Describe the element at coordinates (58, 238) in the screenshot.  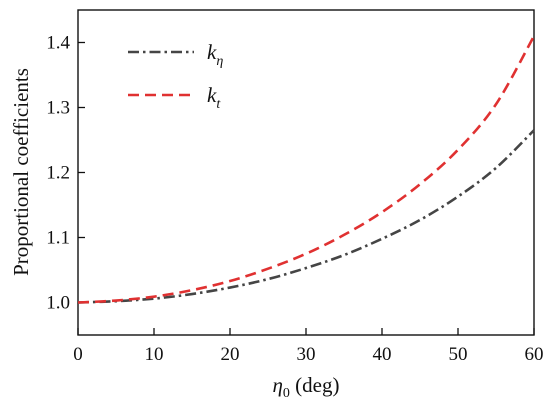
I see `y-tick-label: 1.1` at that location.